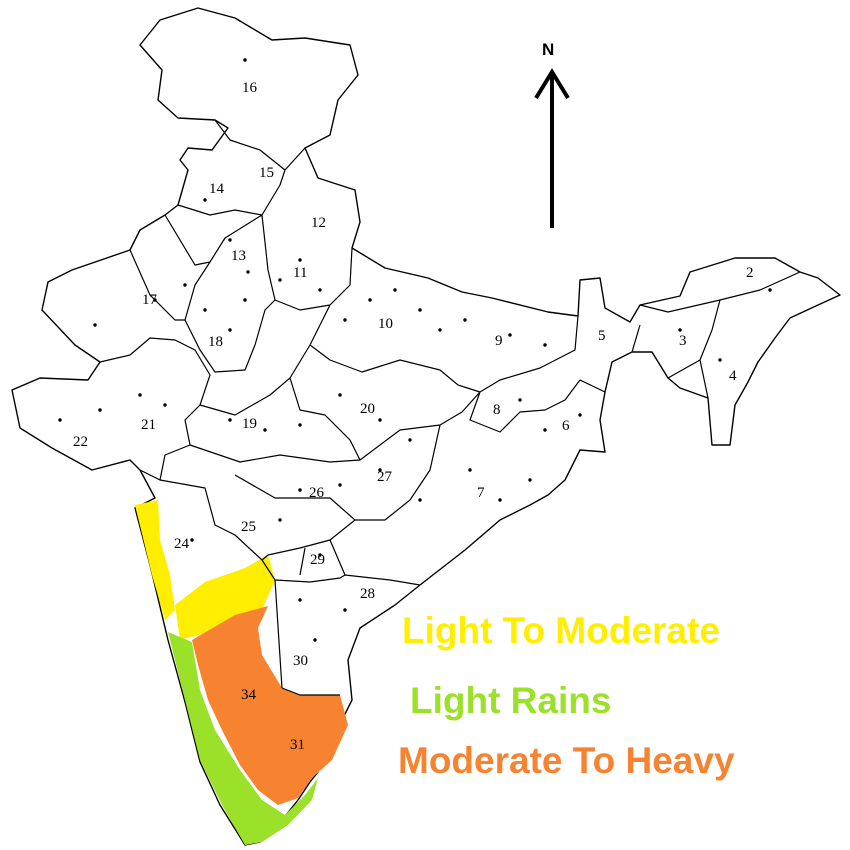 The image size is (850, 850). I want to click on region-number-2: 2, so click(750, 273).